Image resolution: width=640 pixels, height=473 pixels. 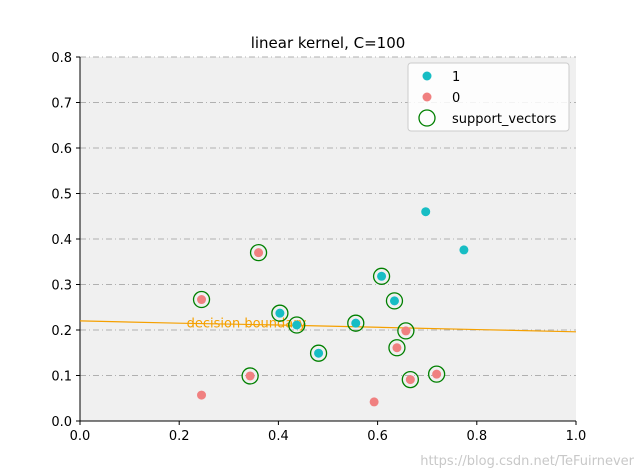 I want to click on y-tick-label: 0.2, so click(x=61, y=331).